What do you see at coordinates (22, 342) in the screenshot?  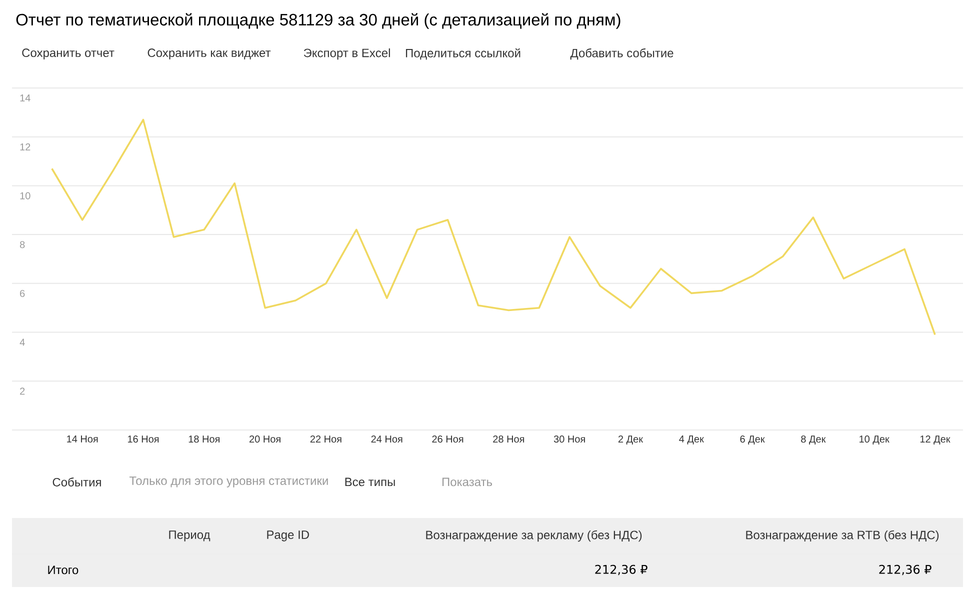 I see `y-tick-label: 4` at bounding box center [22, 342].